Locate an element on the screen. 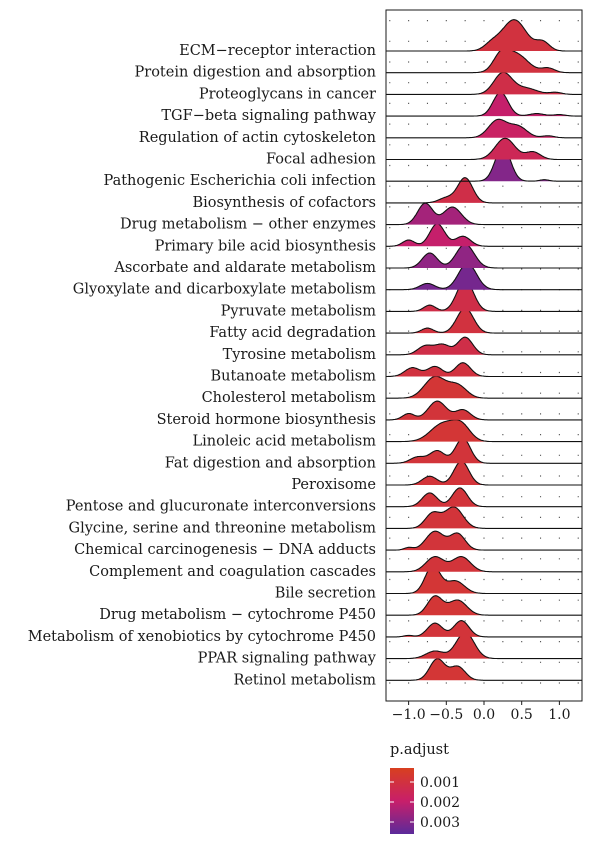 Image resolution: width=600 pixels, height=863 pixels. x-tick-label: 0.0 is located at coordinates (484, 715).